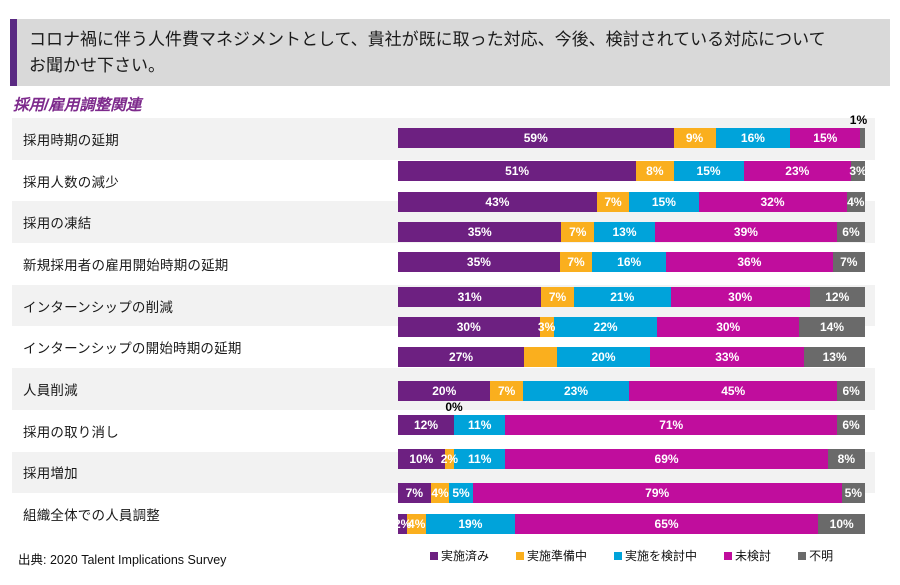 This screenshot has height=585, width=900. Describe the element at coordinates (71, 182) in the screenshot. I see `category-label: 採用人数の減少` at that location.